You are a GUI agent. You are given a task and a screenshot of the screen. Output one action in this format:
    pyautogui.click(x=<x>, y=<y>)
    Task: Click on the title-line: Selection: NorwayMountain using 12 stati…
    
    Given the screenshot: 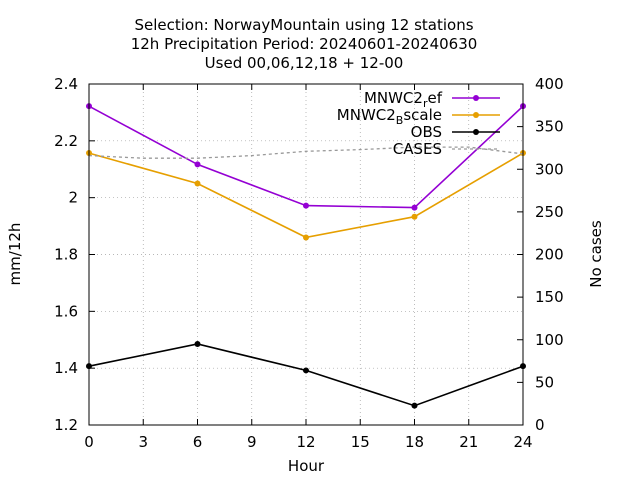 What is the action you would take?
    pyautogui.click(x=303, y=25)
    